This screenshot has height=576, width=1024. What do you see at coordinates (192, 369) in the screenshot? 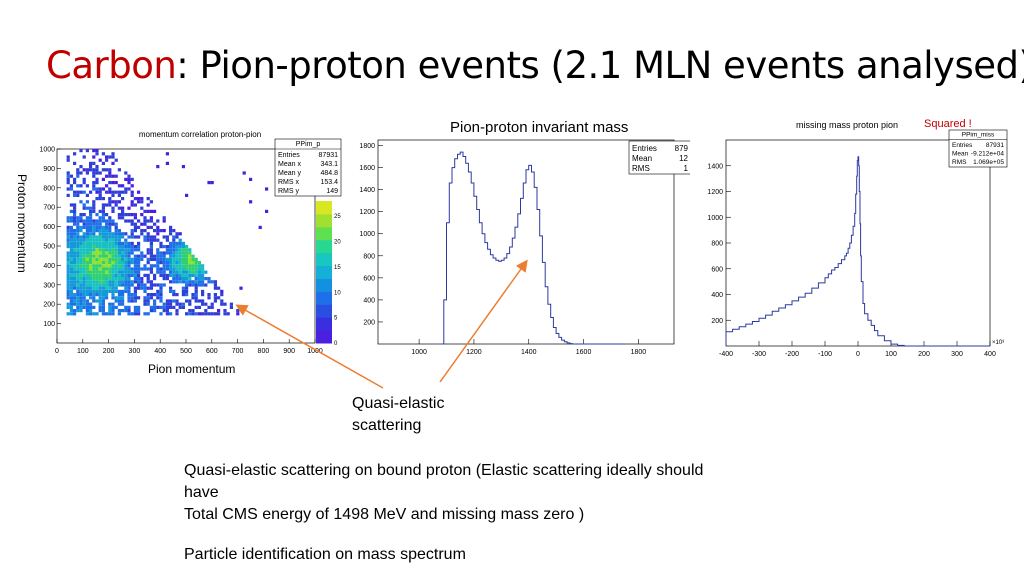
I see `x-axis-caption: Pion momentum` at bounding box center [192, 369].